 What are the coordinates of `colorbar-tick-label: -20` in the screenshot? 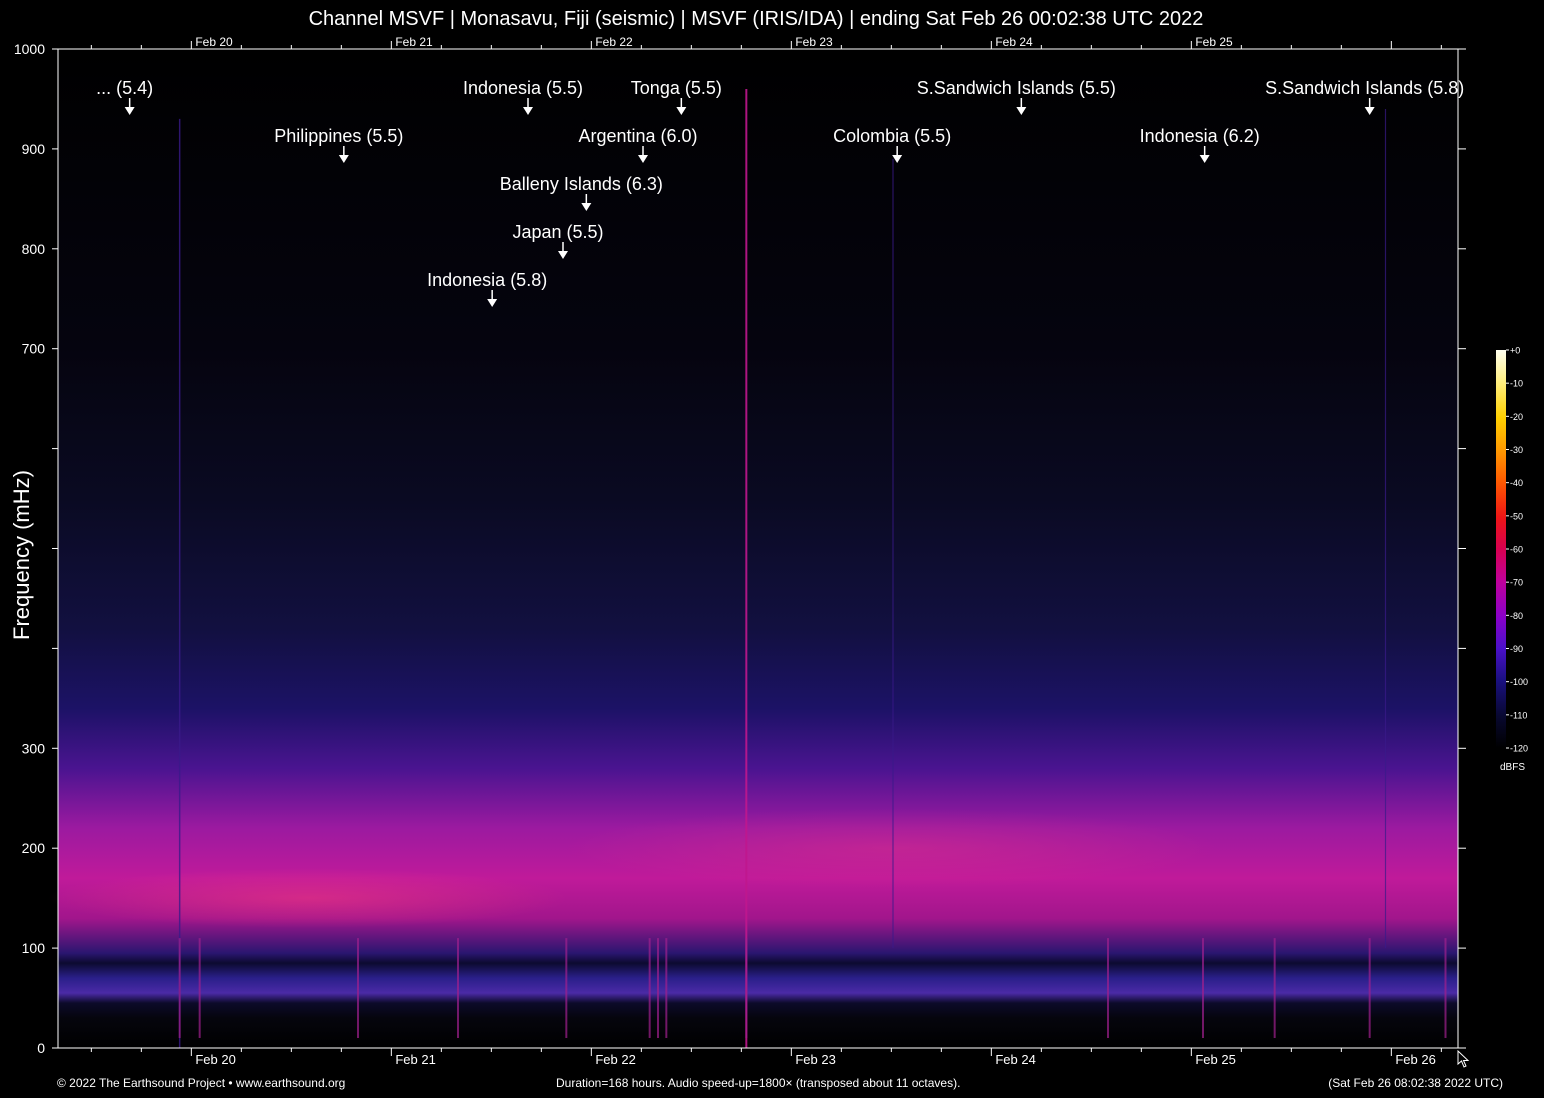 It's located at (1516, 417).